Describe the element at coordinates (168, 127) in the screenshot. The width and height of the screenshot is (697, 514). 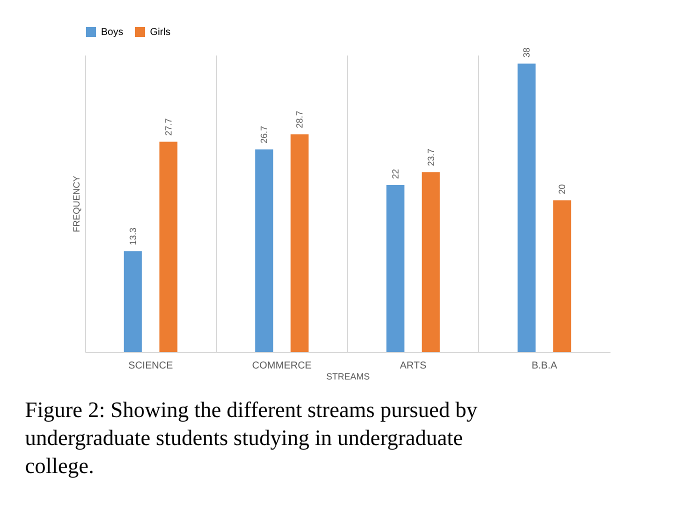
I see `data-label: 27.7` at that location.